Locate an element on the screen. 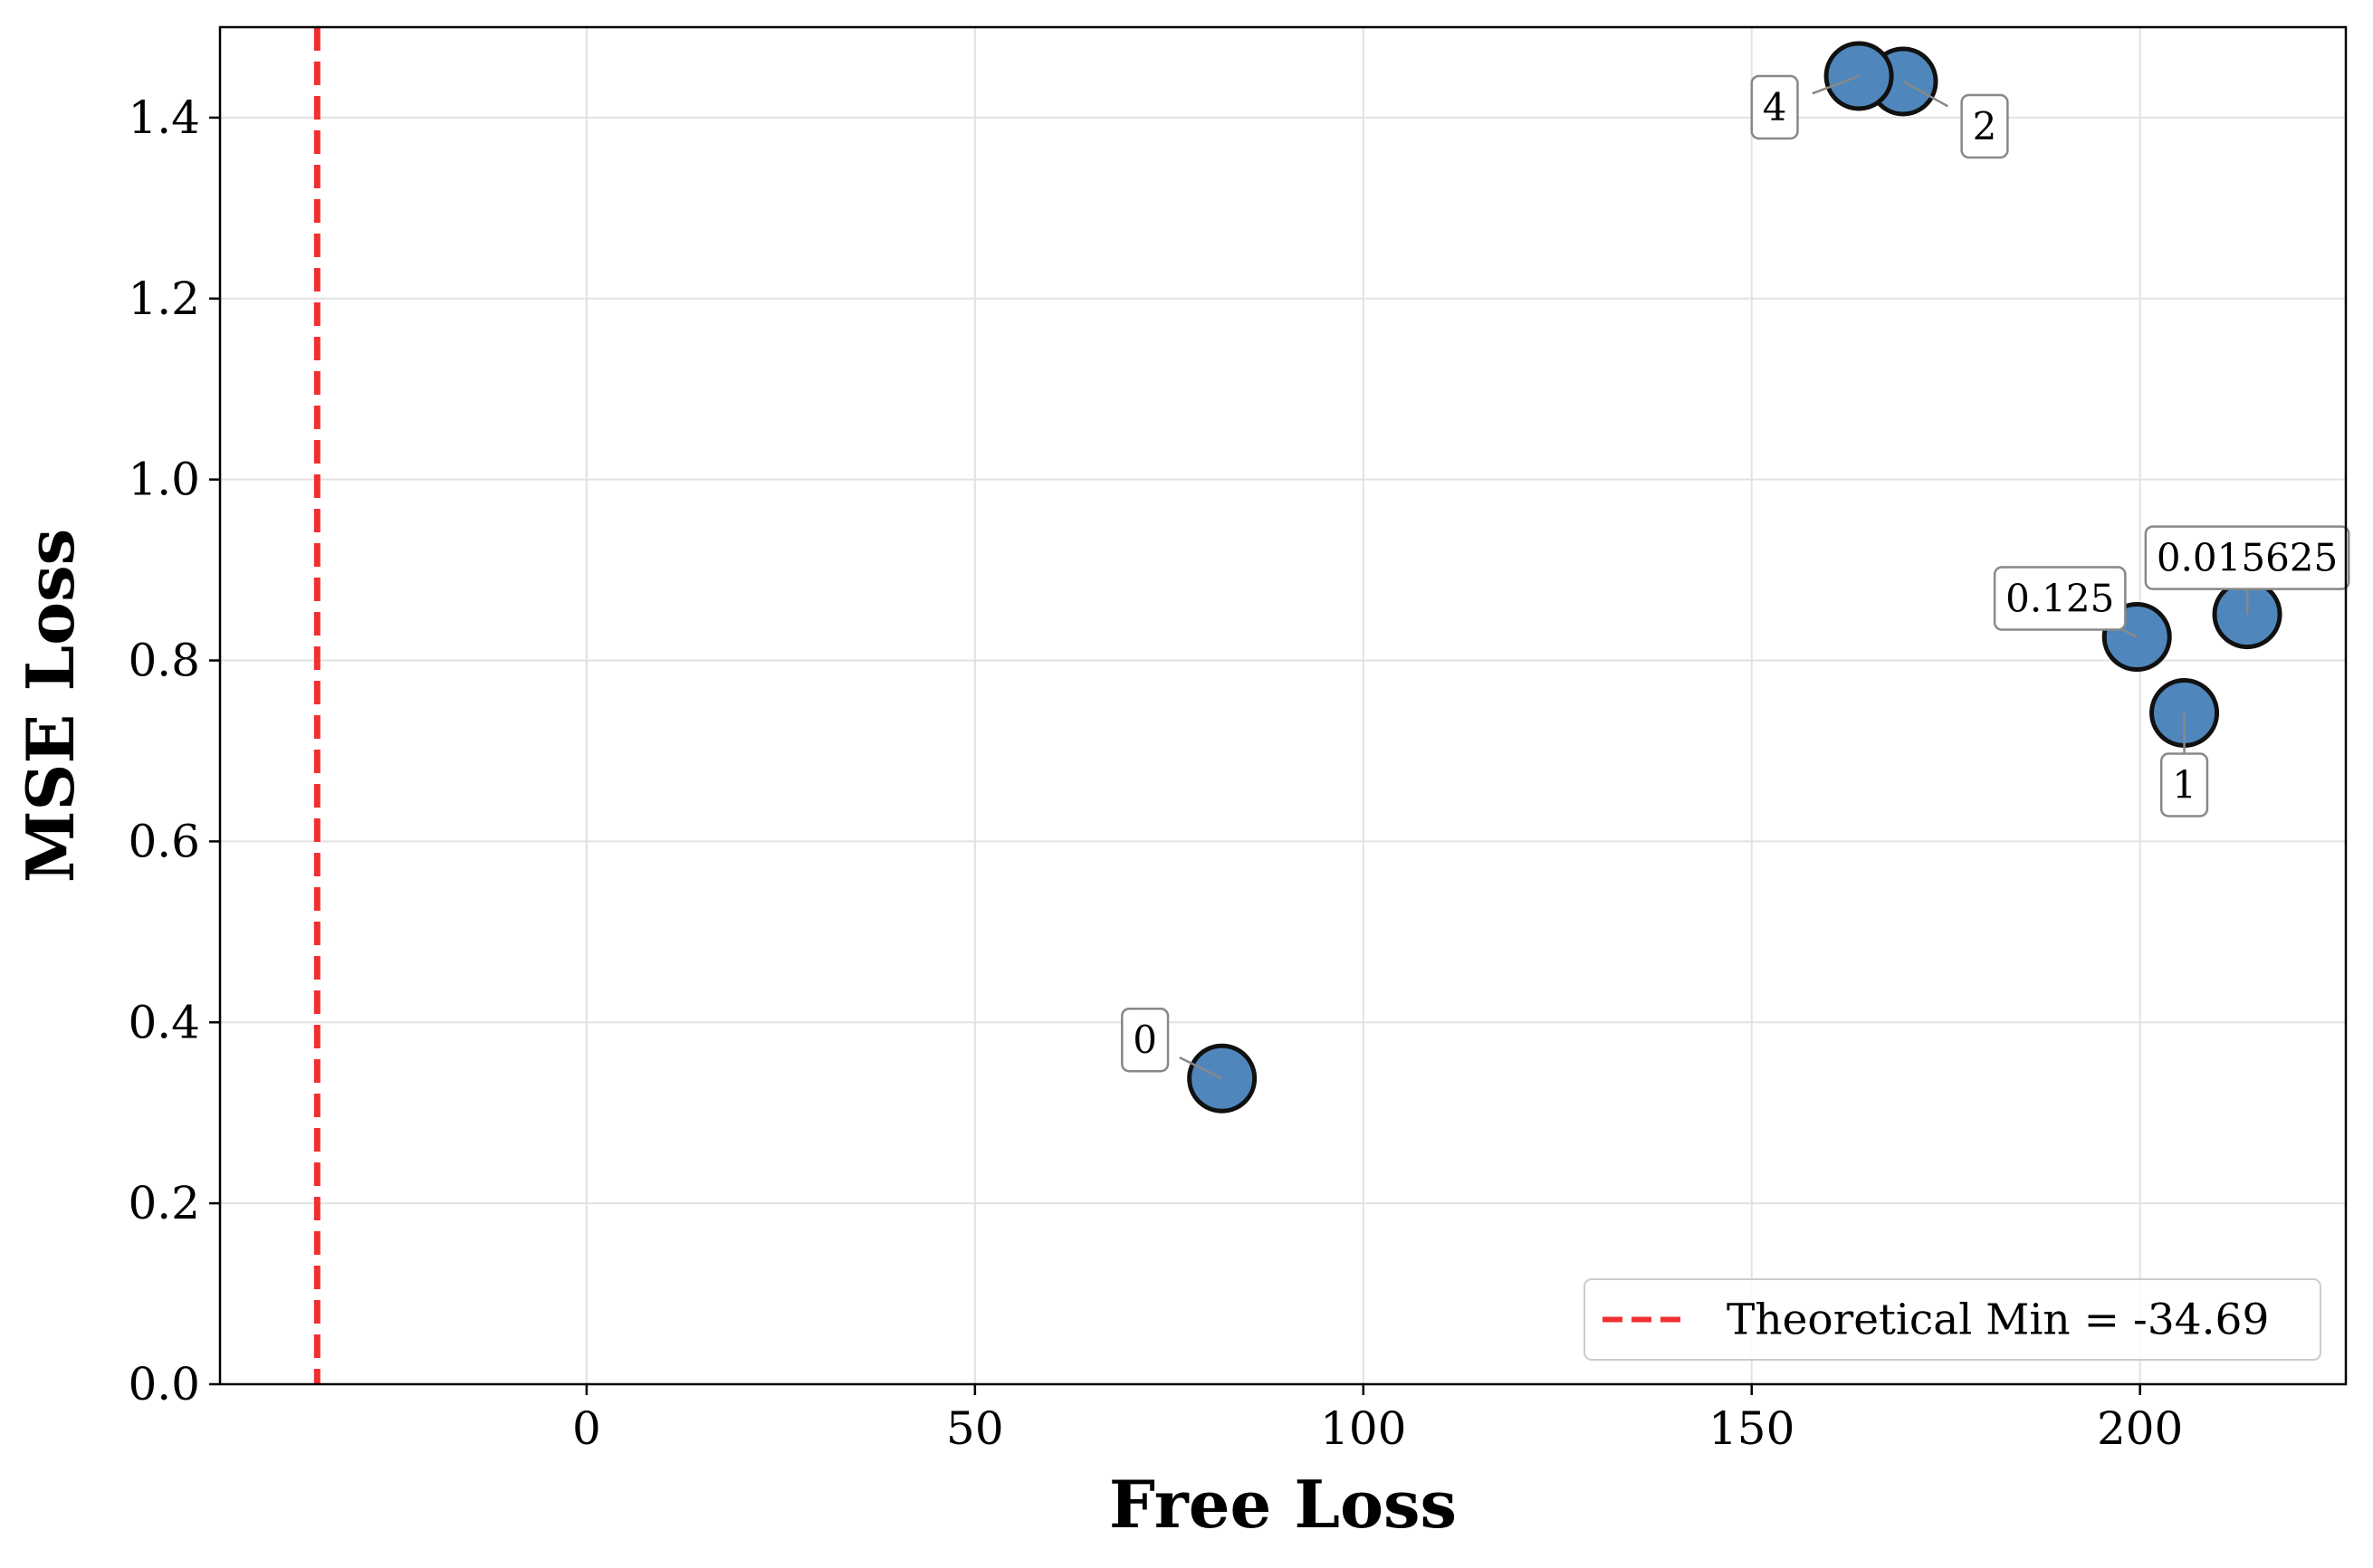 This screenshot has width=2373, height=1568. legend: Theoretical Min = -34.69 is located at coordinates (1953, 1319).